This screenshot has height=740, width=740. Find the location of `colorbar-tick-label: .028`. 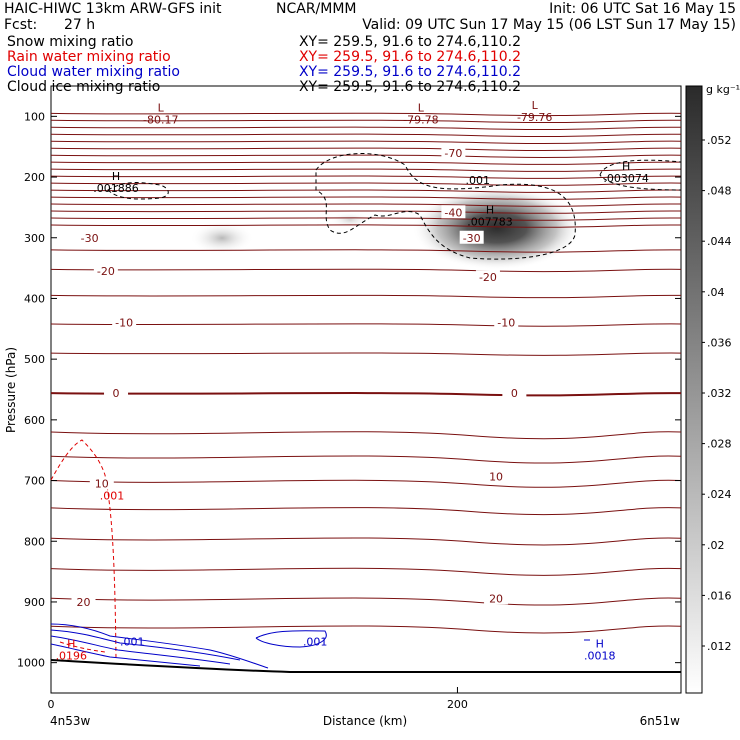

colorbar-tick-label: .028 is located at coordinates (719, 444).